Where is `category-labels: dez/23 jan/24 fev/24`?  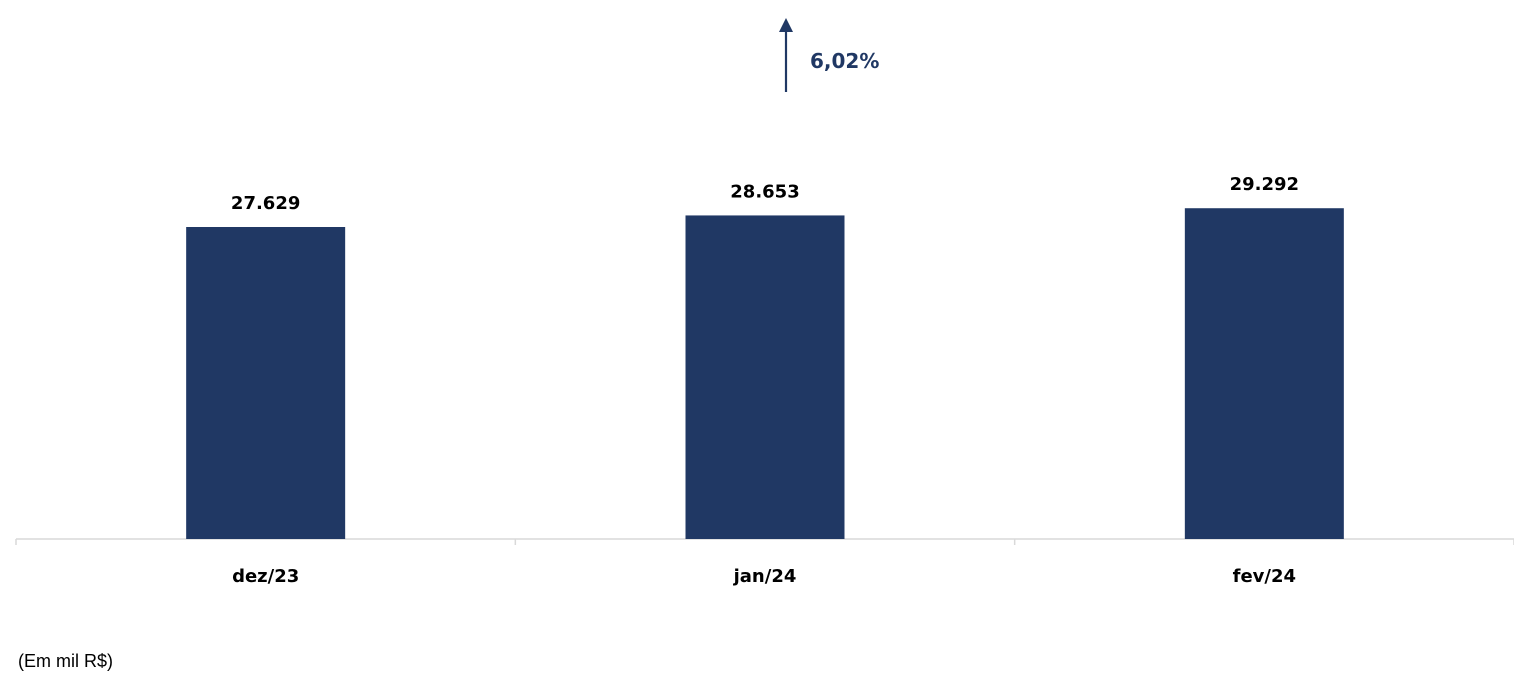 category-labels: dez/23 jan/24 fev/24 is located at coordinates (764, 576).